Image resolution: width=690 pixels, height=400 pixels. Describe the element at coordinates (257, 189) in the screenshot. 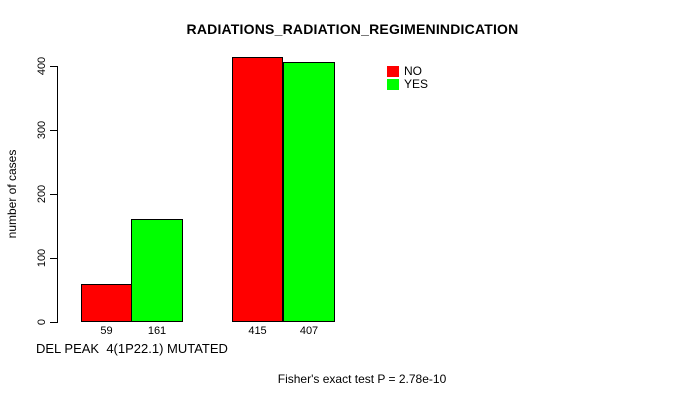

I see `bar-no-group2` at that location.